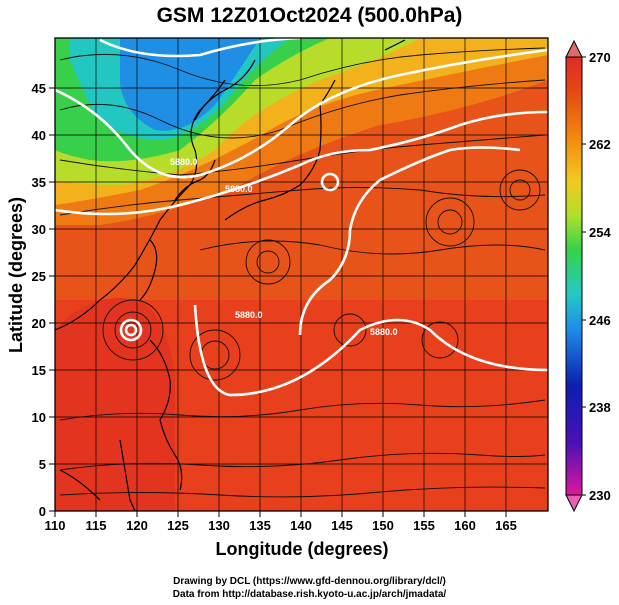 Image resolution: width=619 pixels, height=605 pixels. I want to click on colorbar: 270 262 254 246 238 230, so click(588, 276).